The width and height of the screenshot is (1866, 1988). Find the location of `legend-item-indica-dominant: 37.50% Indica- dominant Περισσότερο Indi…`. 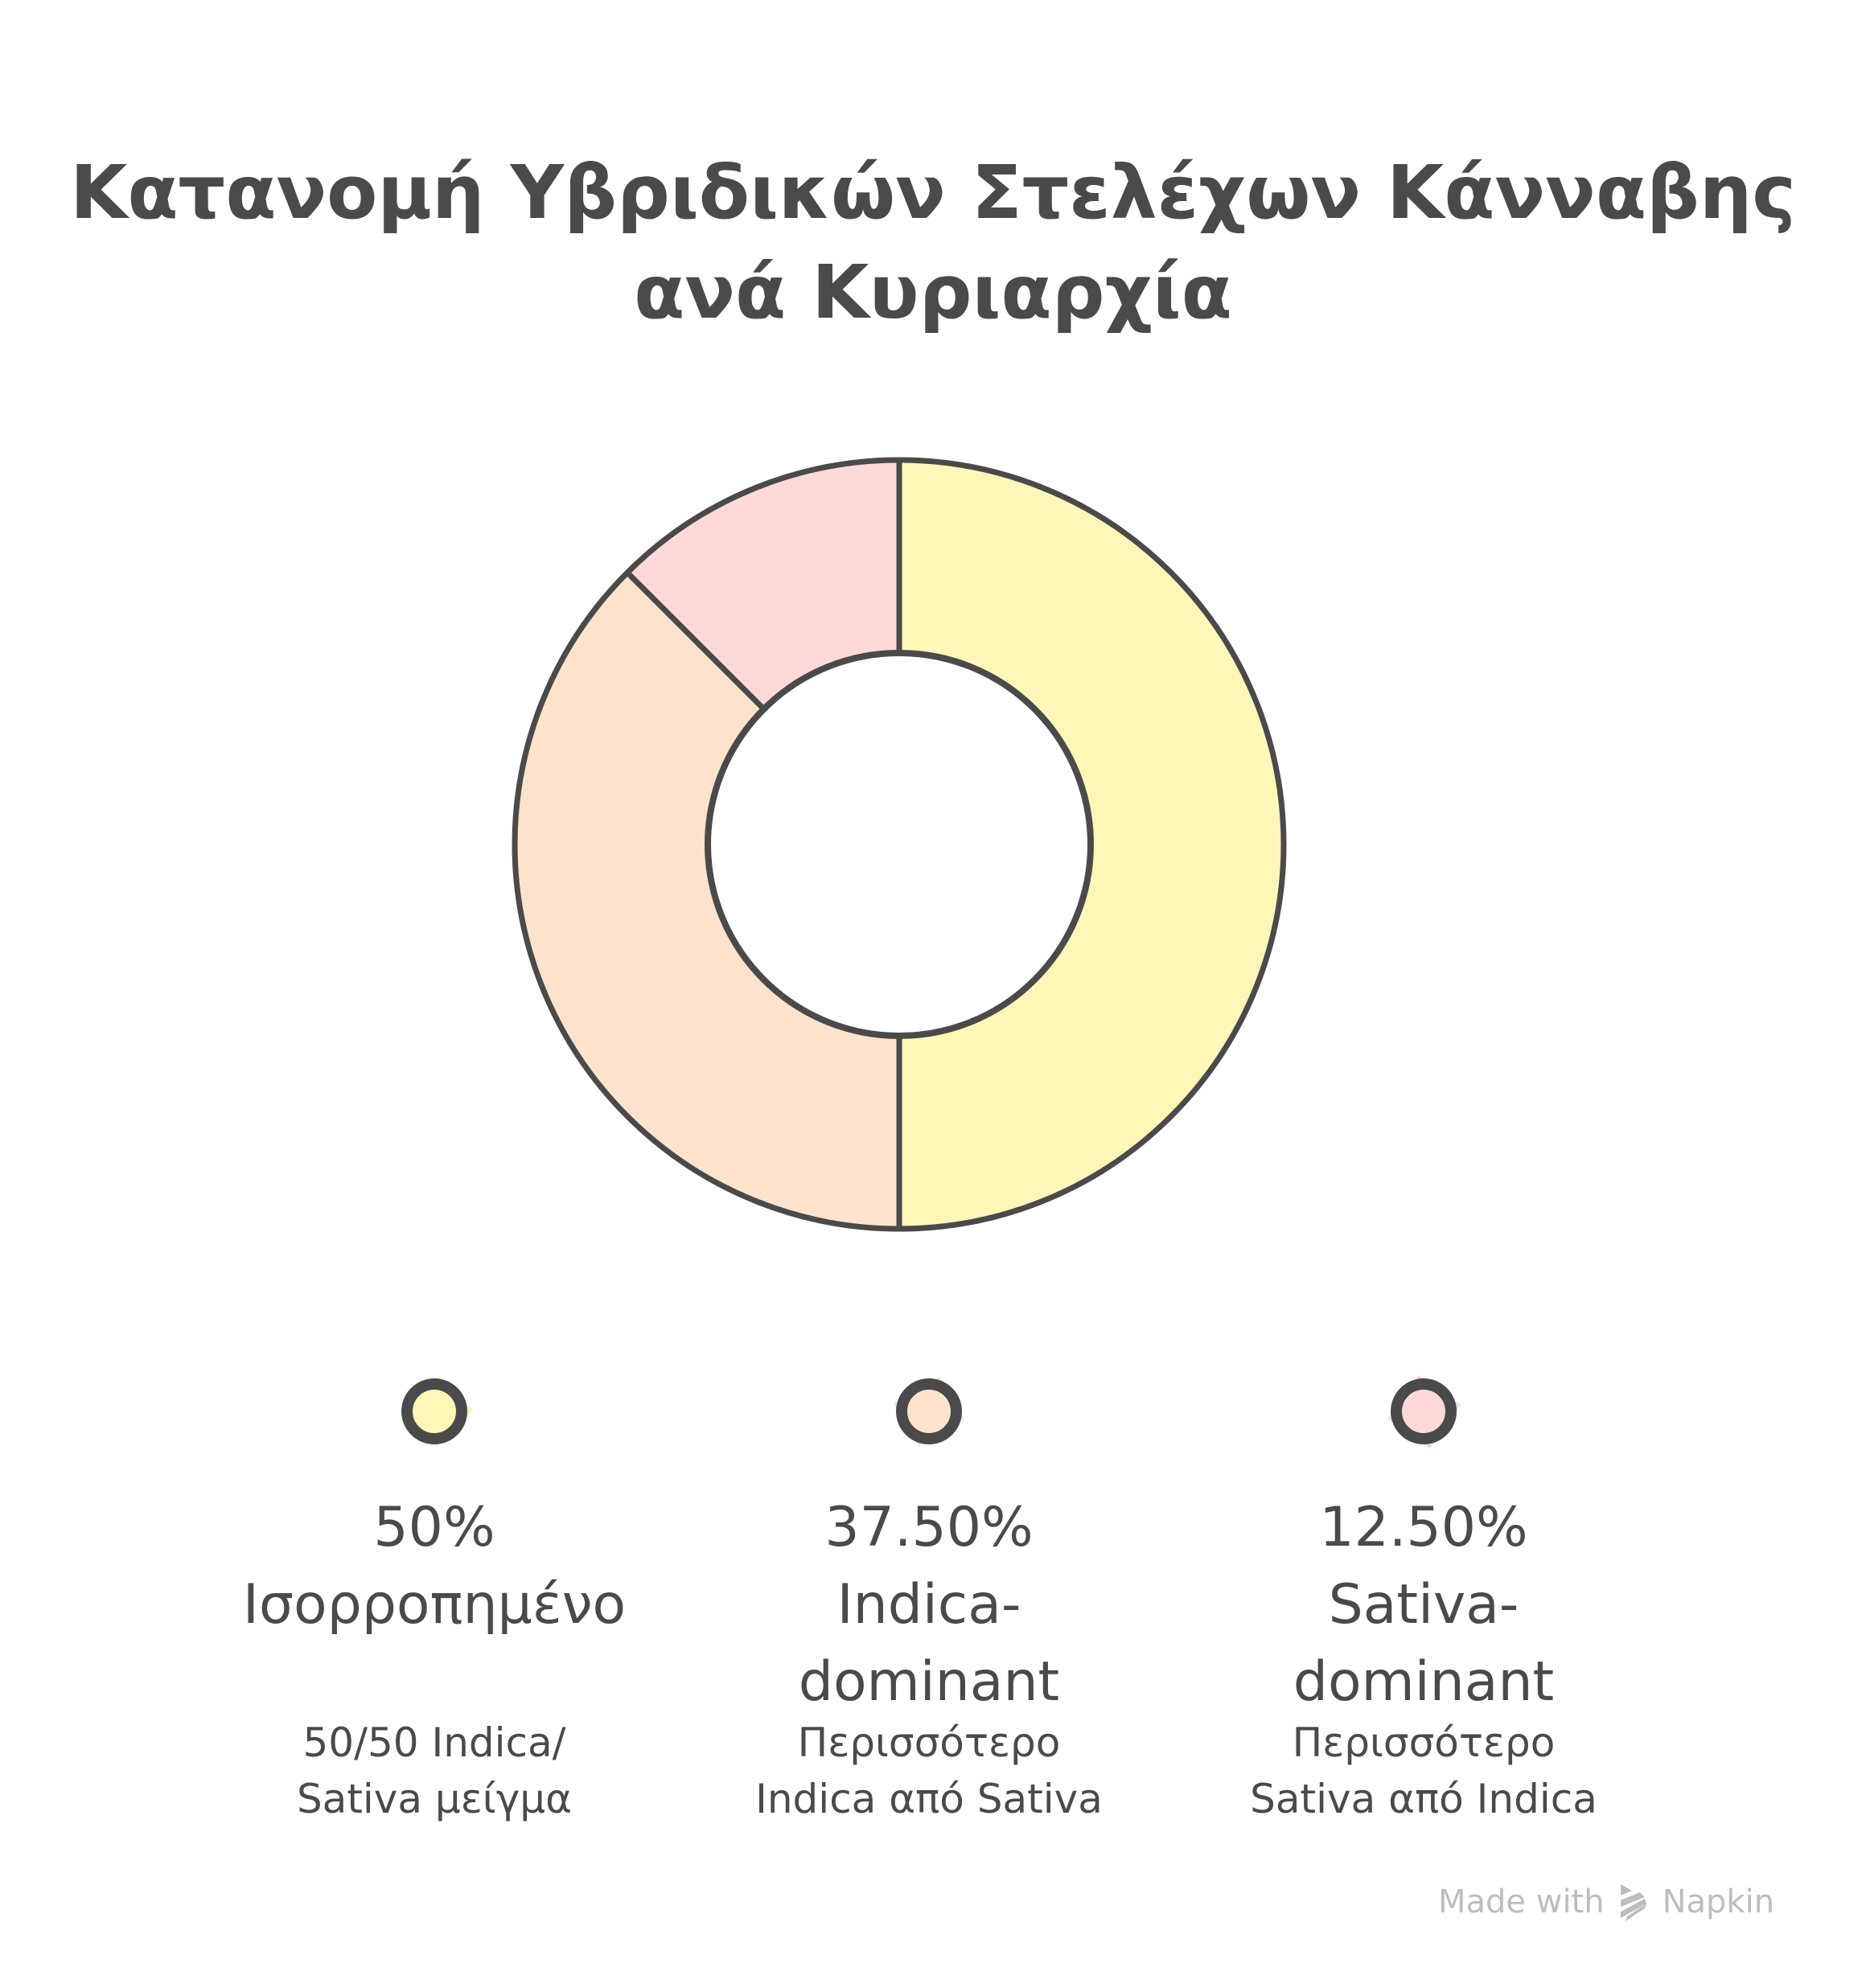

legend-item-indica-dominant: 37.50% Indica- dominant Περισσότερο Indi… is located at coordinates (929, 1594).